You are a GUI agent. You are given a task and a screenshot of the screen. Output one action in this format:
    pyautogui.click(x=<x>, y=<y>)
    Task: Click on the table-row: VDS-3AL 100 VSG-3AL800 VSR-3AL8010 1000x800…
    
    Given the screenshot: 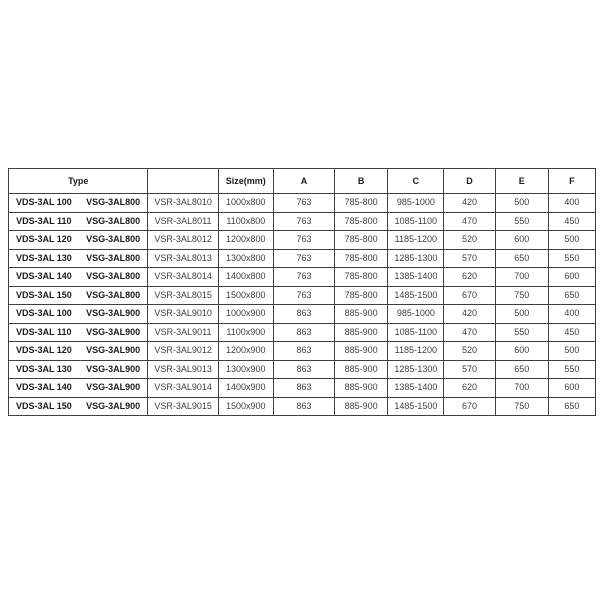 What is the action you would take?
    pyautogui.click(x=302, y=203)
    